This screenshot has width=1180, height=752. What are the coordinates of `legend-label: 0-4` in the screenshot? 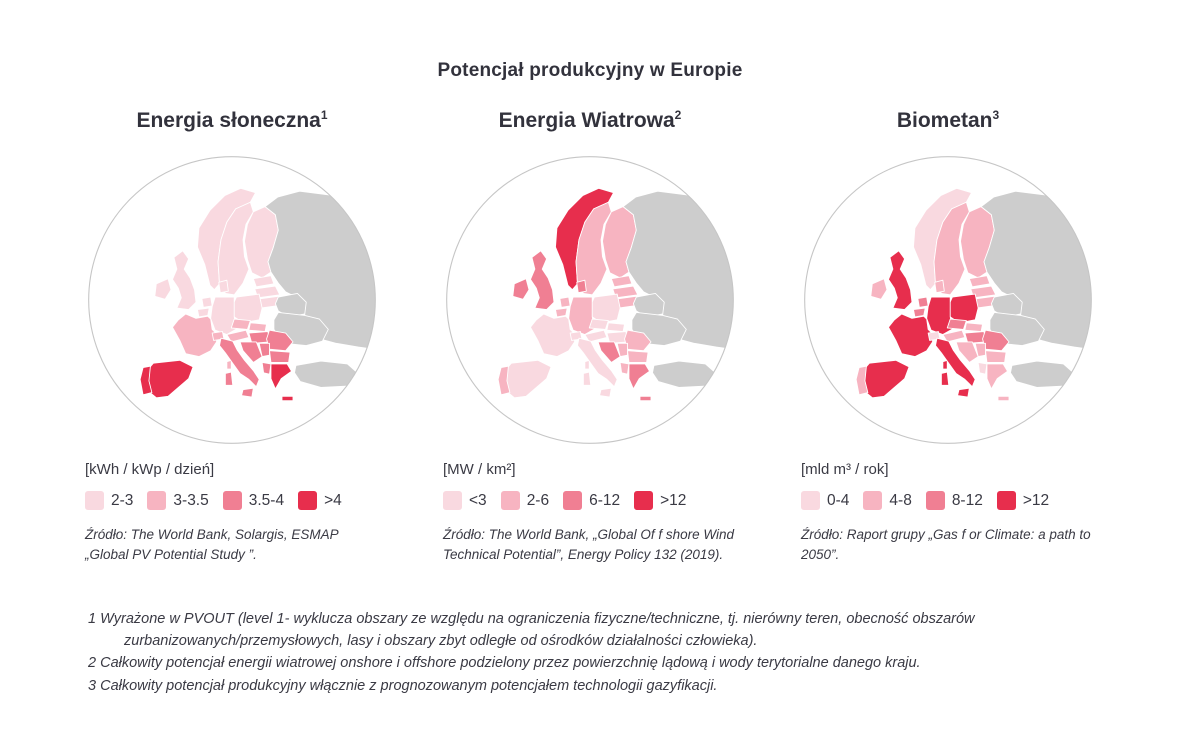 It's located at (838, 500).